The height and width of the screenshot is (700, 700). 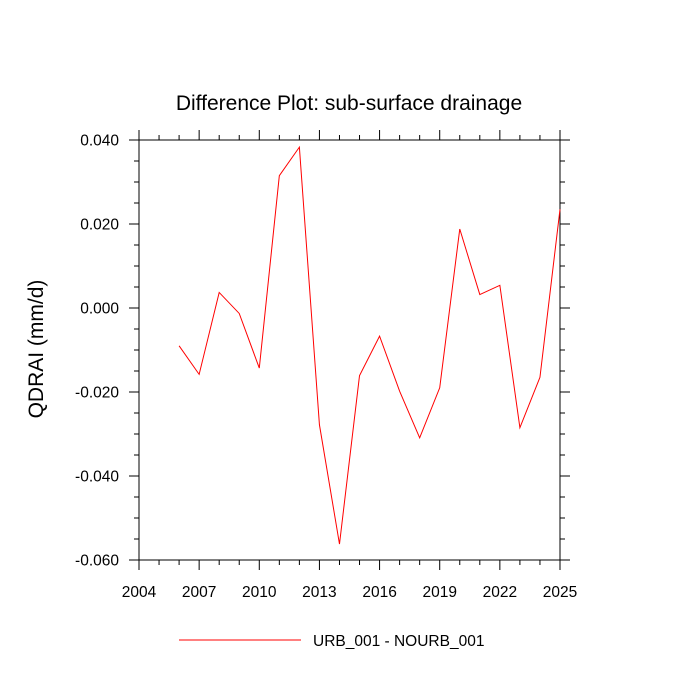 I want to click on x-tick-label: 2004, so click(x=139, y=592).